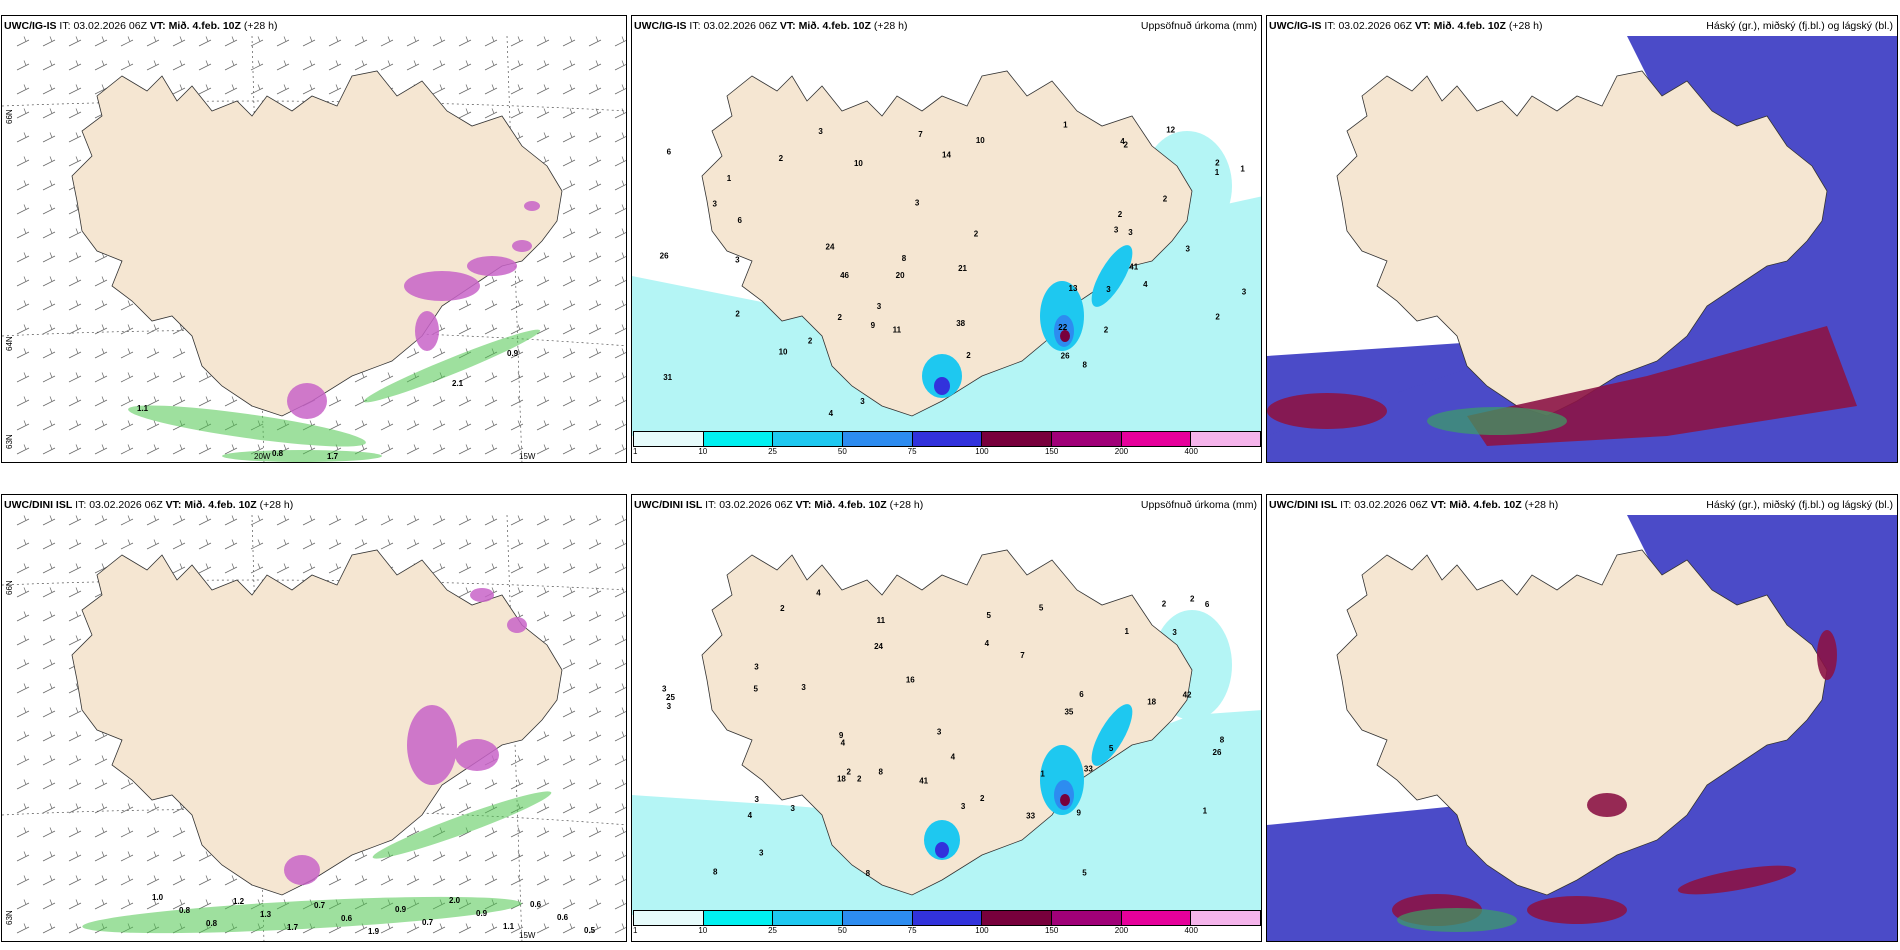  Describe the element at coordinates (1457, 920) in the screenshot. I see `mid-cloud` at that location.